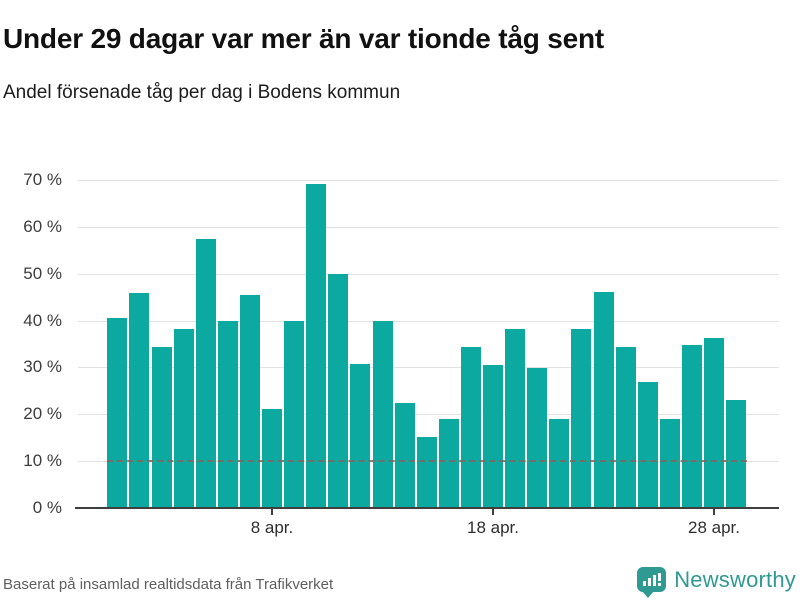 Image resolution: width=800 pixels, height=600 pixels. Describe the element at coordinates (714, 527) in the screenshot. I see `x-axis-label-28apr: 28 apr.` at that location.